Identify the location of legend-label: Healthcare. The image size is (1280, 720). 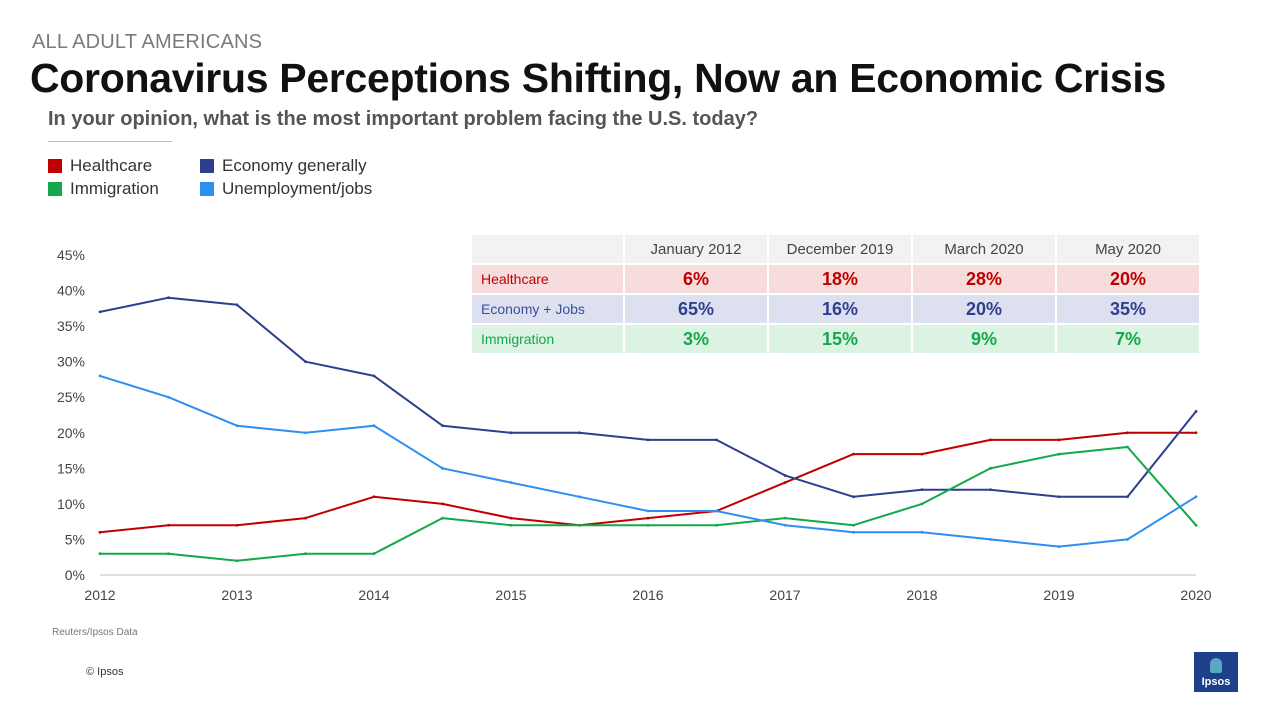
(111, 165).